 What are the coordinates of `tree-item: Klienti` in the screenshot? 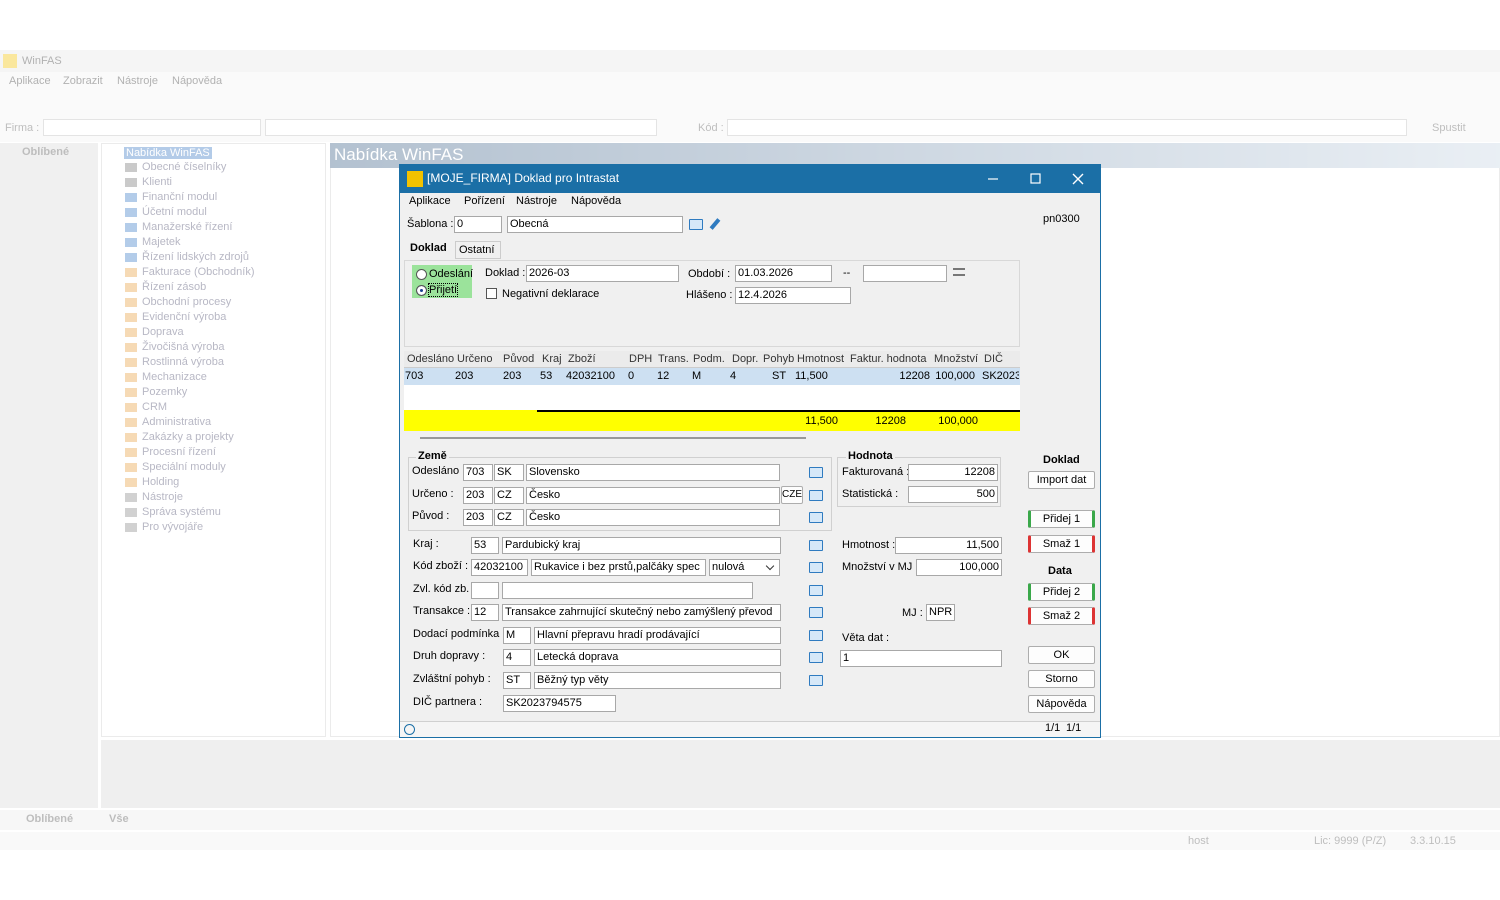 It's located at (157, 182).